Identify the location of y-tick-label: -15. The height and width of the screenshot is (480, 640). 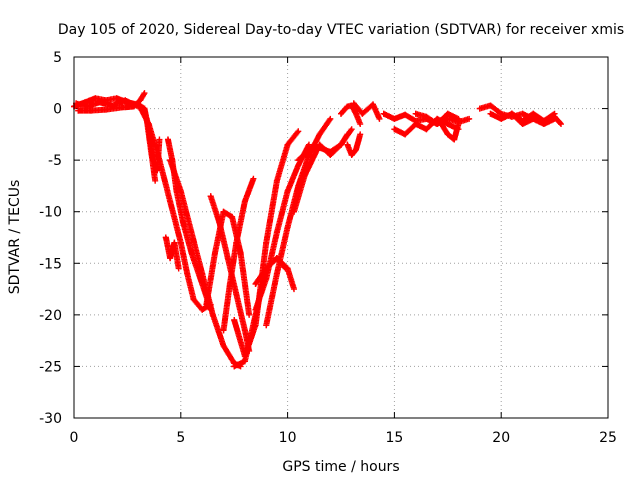
(50, 264).